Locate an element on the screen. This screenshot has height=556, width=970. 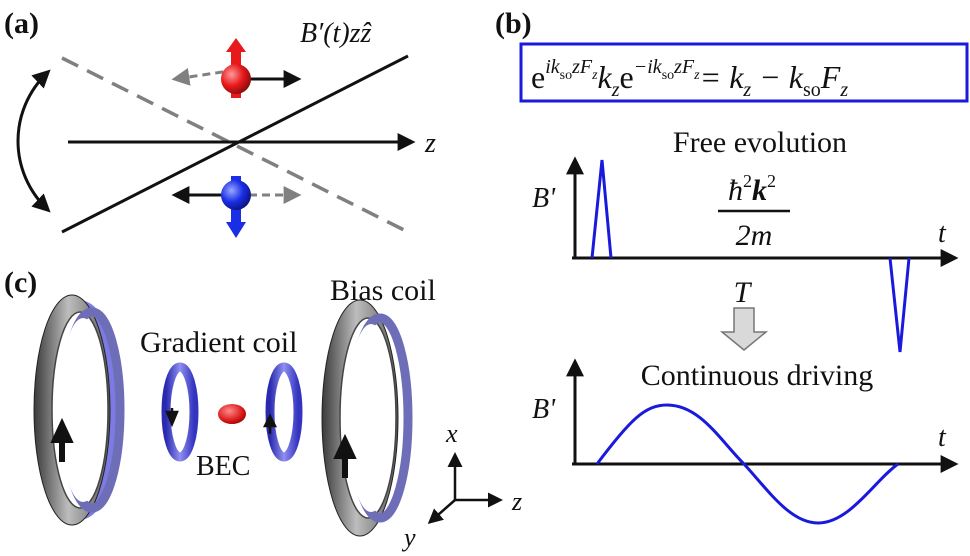
spin-up-arrow-icon is located at coordinates (236, 45).